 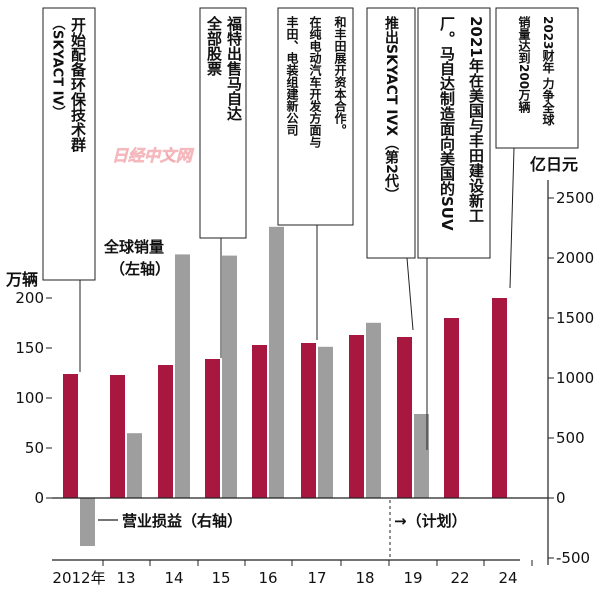 What do you see at coordinates (315, 82) in the screenshot?
I see `callout-17-line2: 在纯电动汽车开发方面与` at bounding box center [315, 82].